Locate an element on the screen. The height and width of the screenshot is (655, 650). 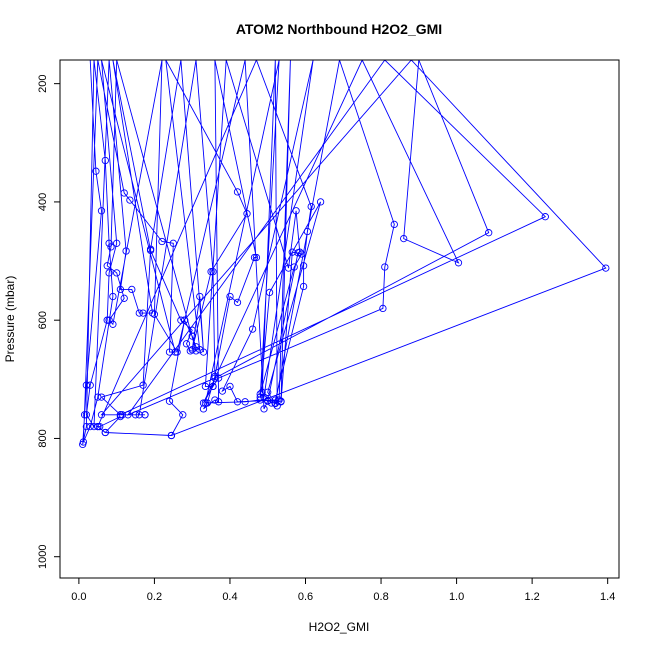
y-axis-label: Pressure (mbar) is located at coordinates (10, 319).